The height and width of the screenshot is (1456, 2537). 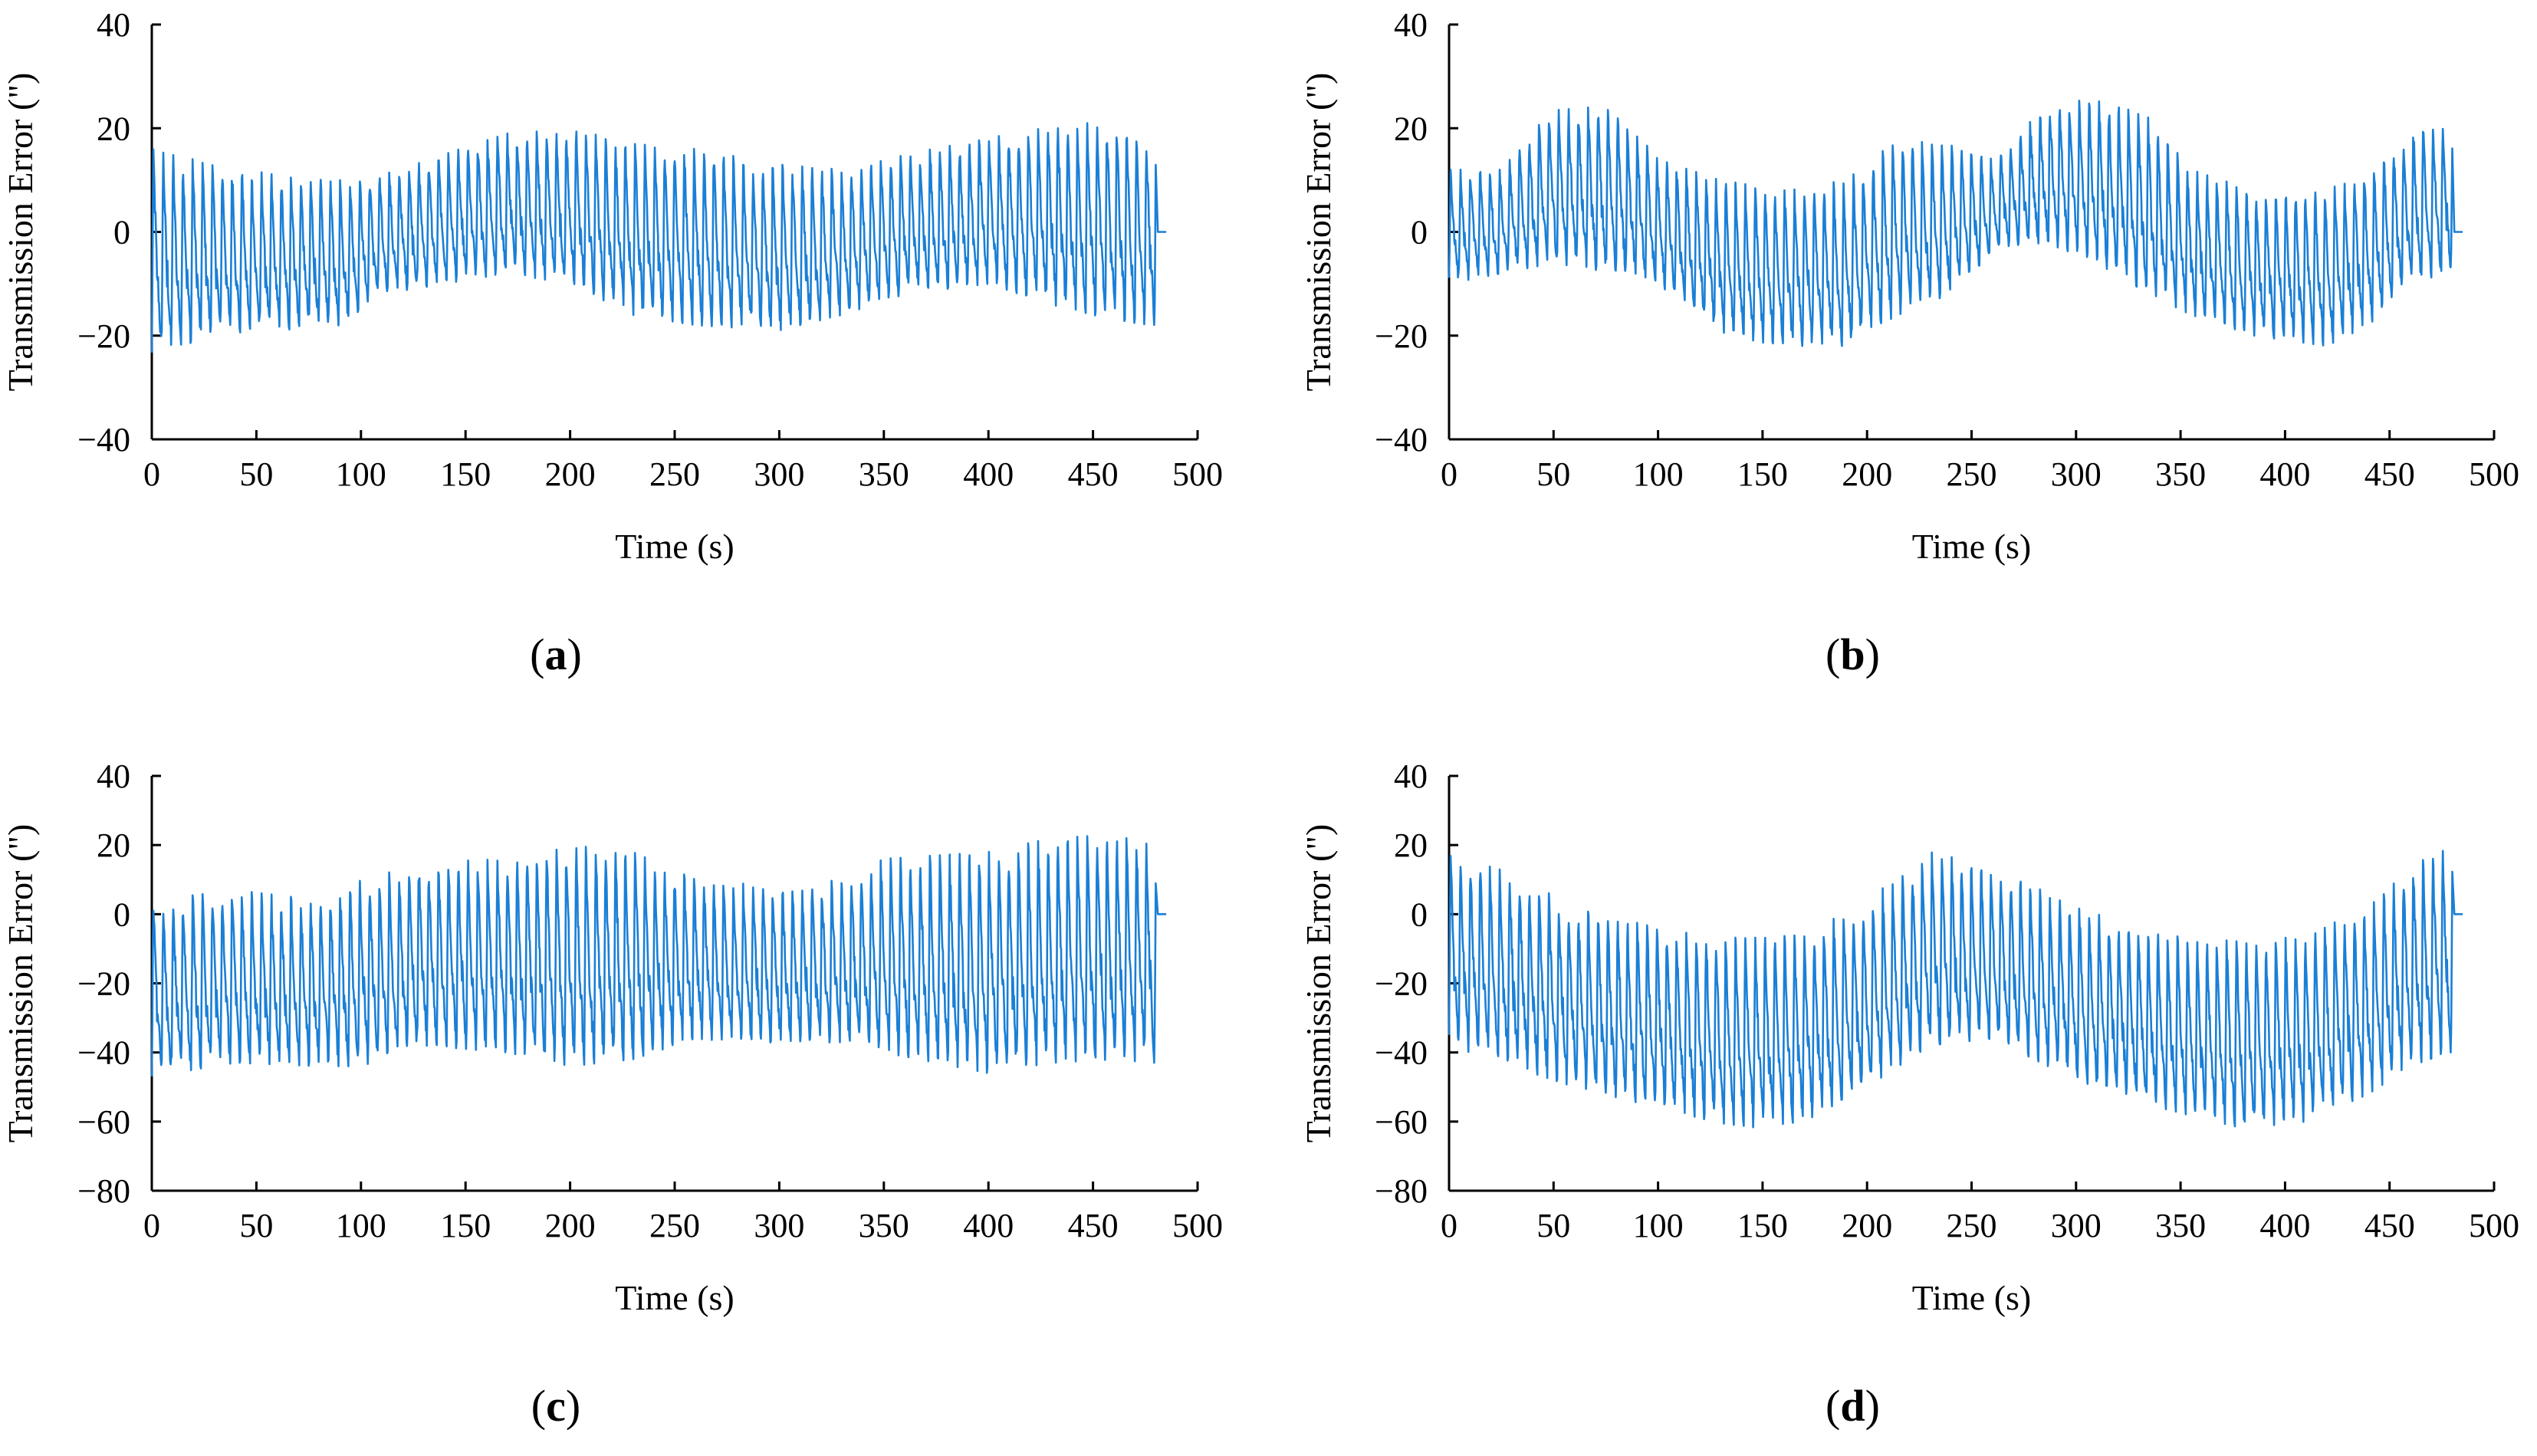 What do you see at coordinates (1853, 654) in the screenshot?
I see `panel-label: (b)` at bounding box center [1853, 654].